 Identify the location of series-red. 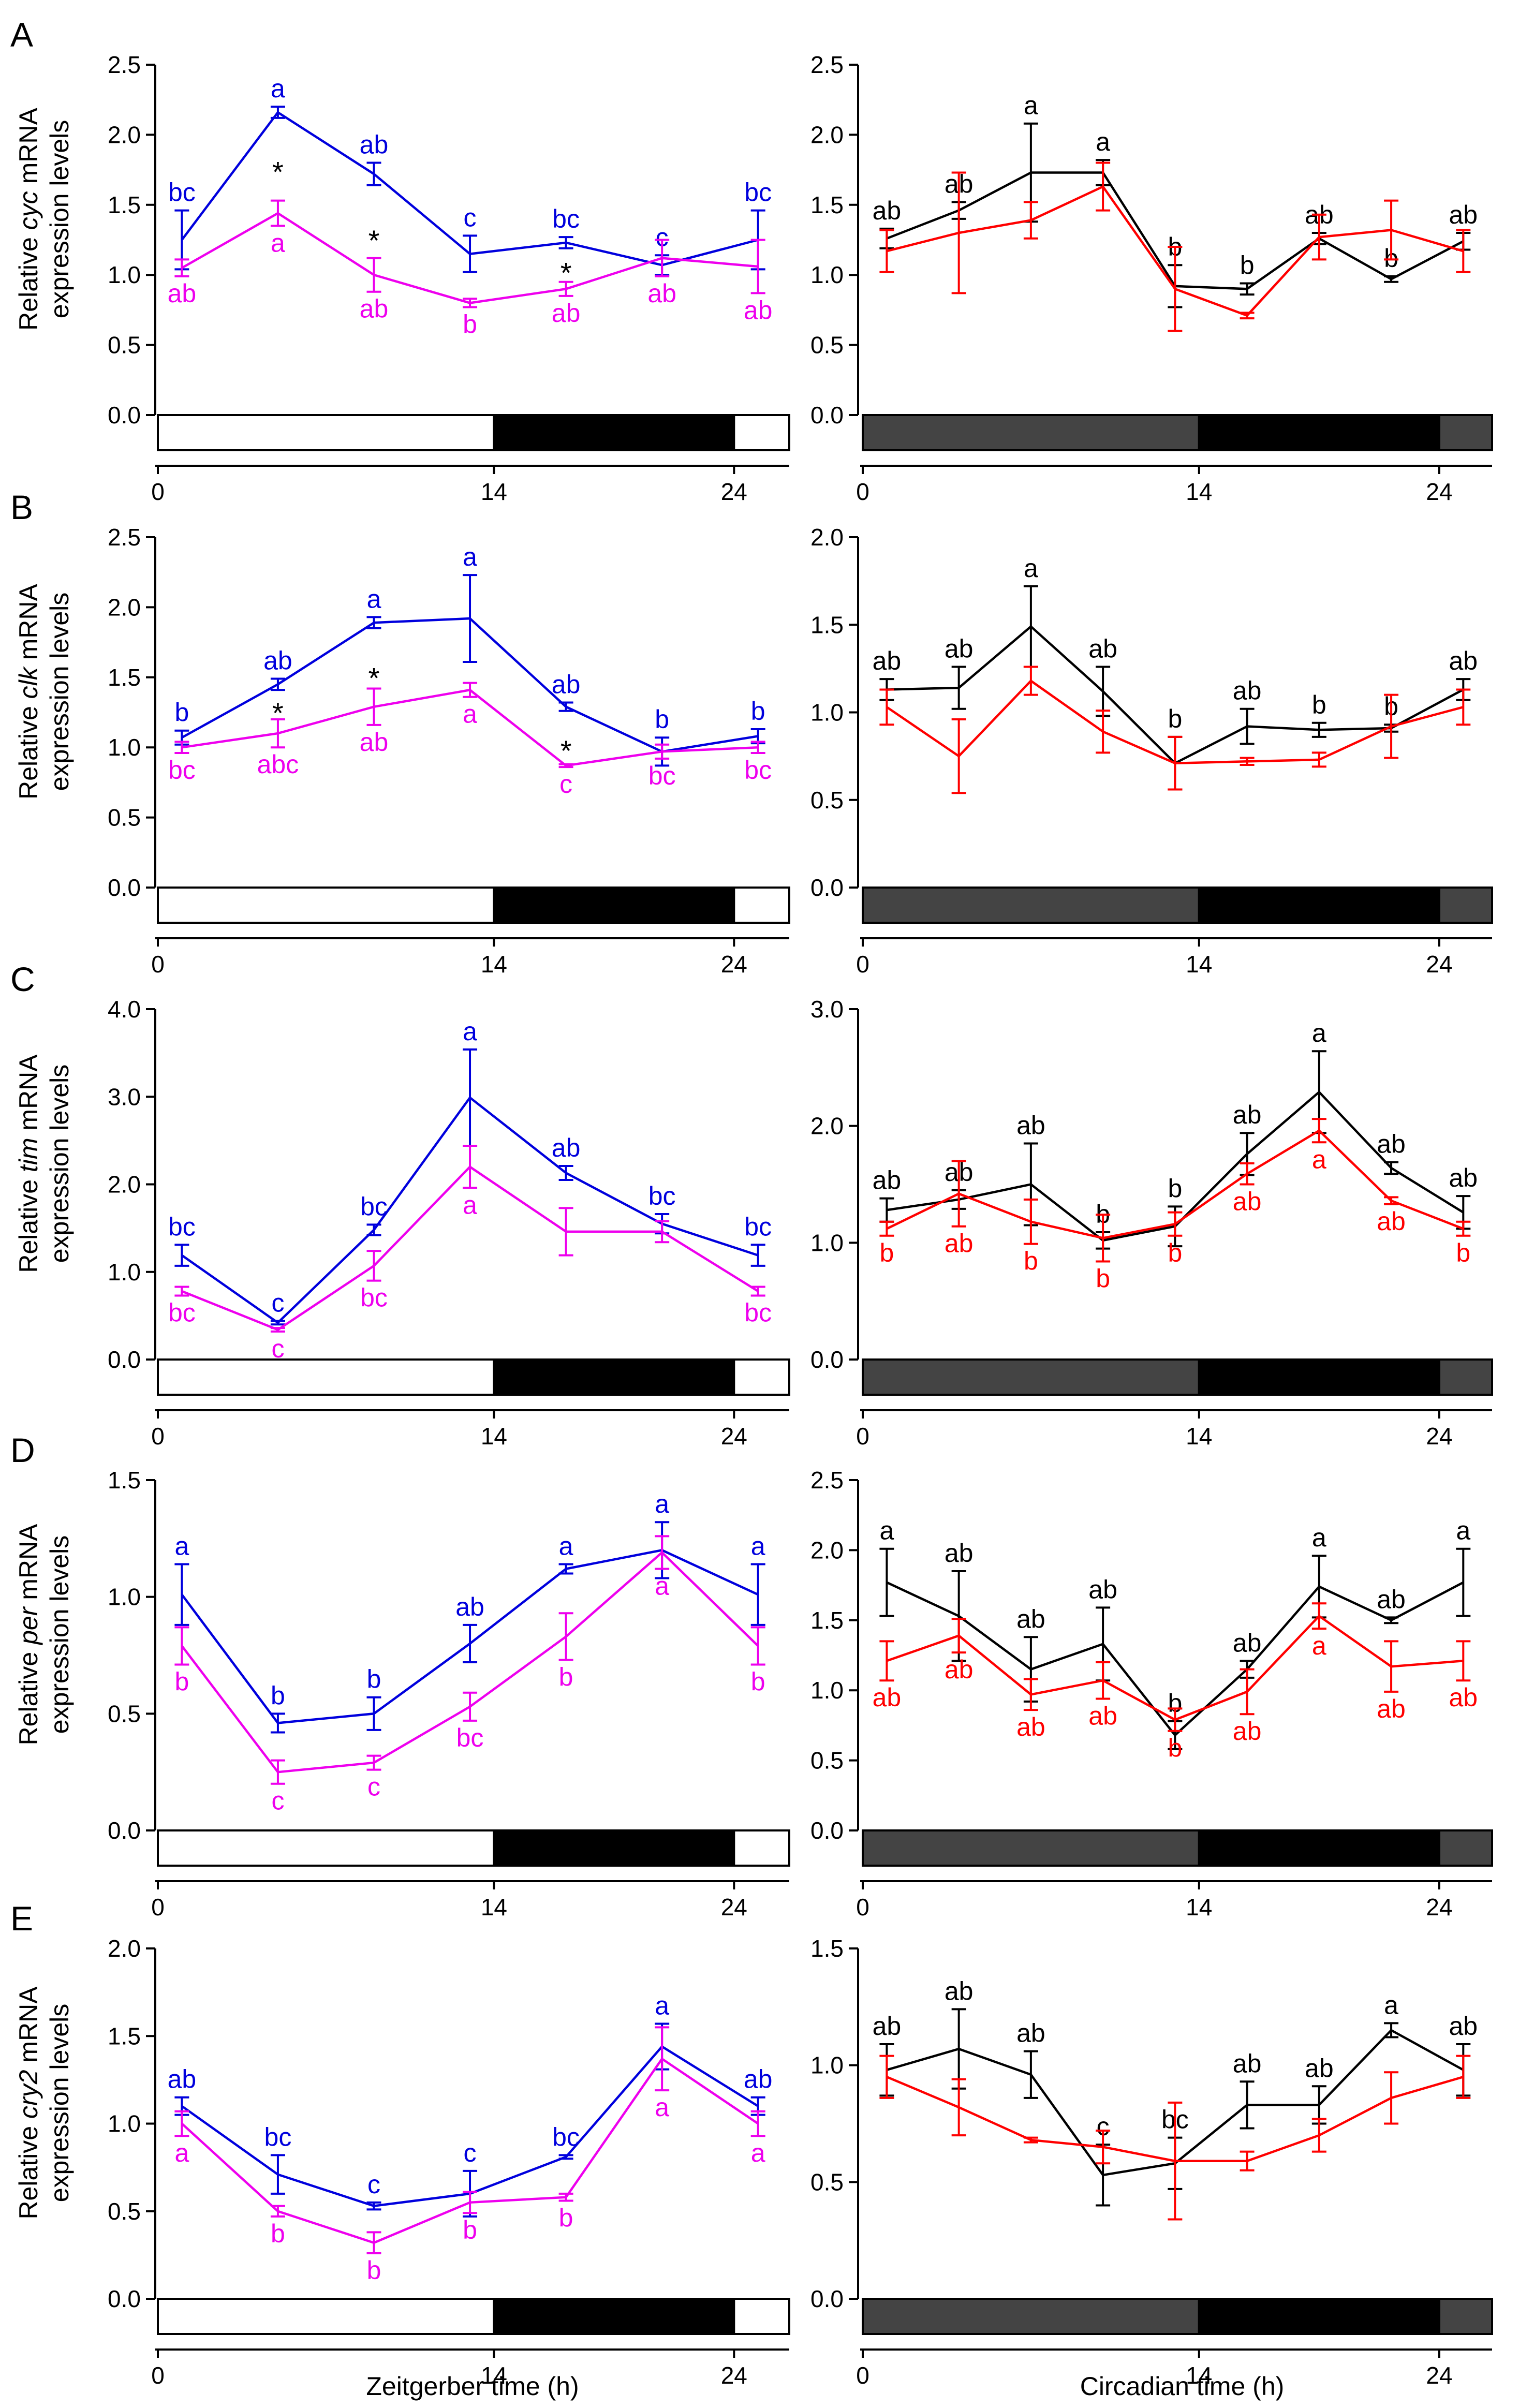
(1175, 246).